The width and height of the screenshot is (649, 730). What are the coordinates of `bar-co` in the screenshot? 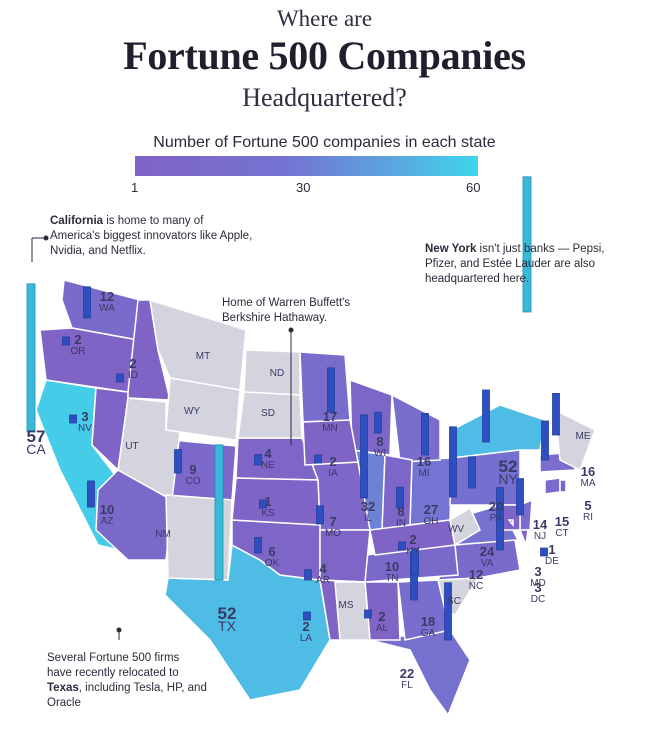 It's located at (178, 461).